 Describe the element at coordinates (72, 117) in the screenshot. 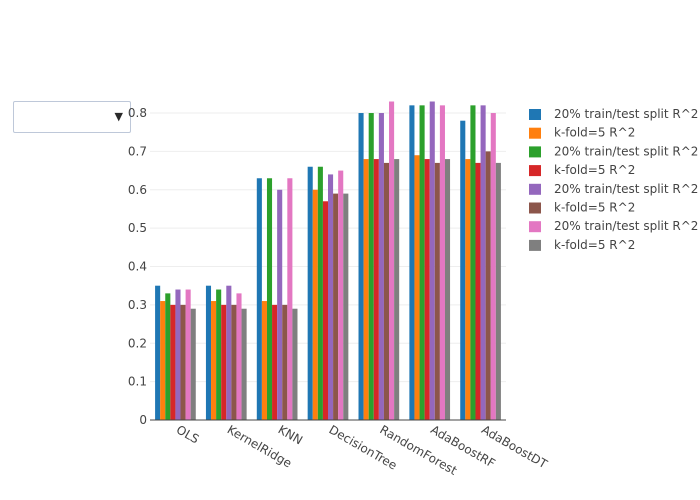

I see `chart-dropdown: ▼` at that location.